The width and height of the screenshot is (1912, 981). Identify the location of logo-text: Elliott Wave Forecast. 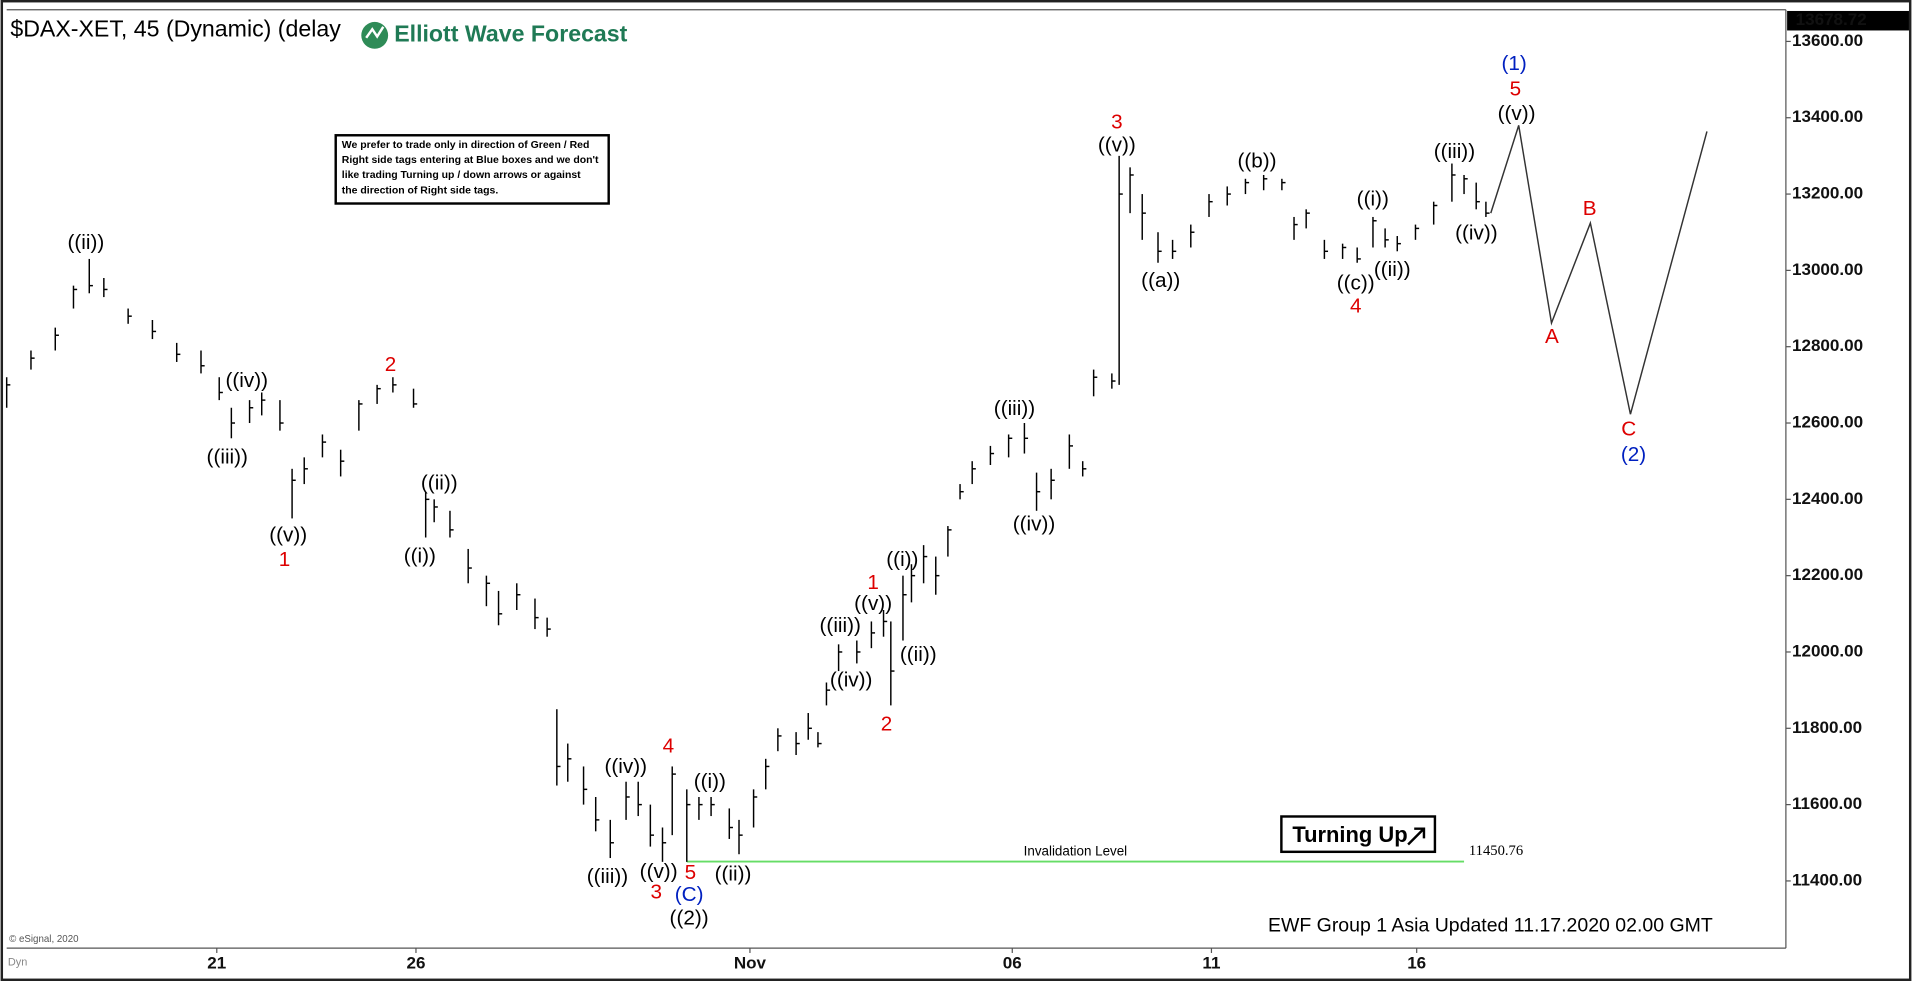
(510, 33).